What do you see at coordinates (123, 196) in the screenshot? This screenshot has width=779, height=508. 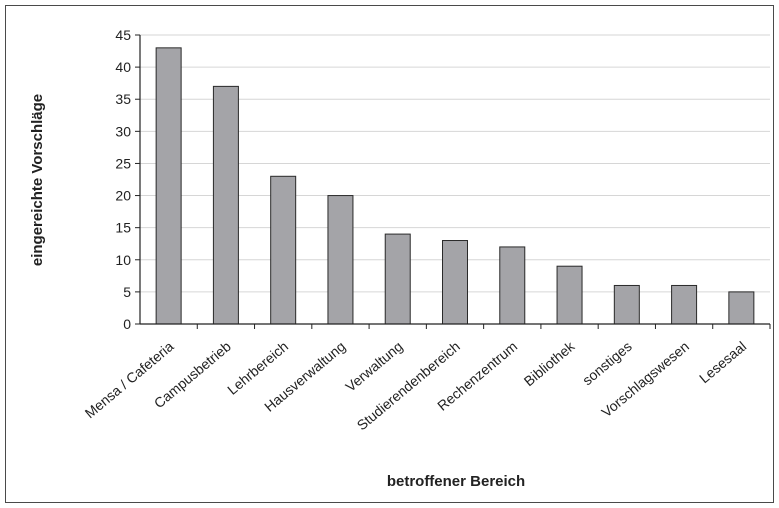 I see `y-tick-label: 20` at bounding box center [123, 196].